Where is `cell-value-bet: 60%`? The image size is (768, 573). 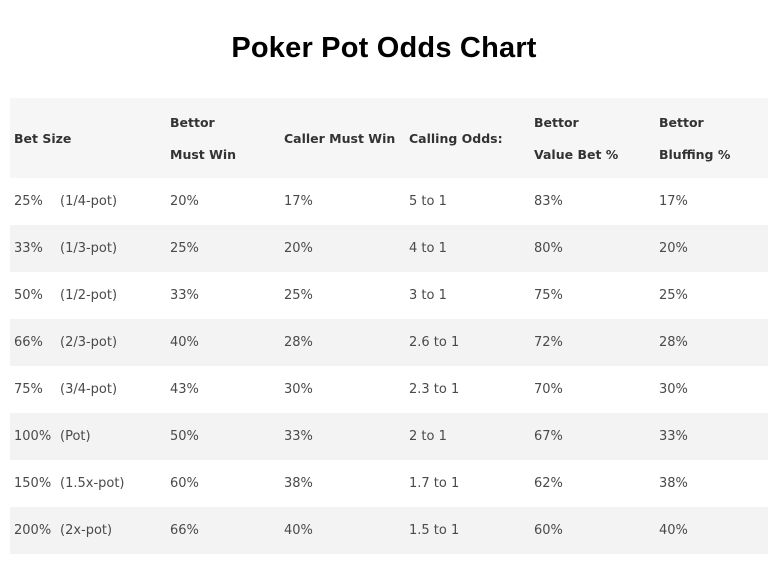 cell-value-bet: 60% is located at coordinates (548, 530).